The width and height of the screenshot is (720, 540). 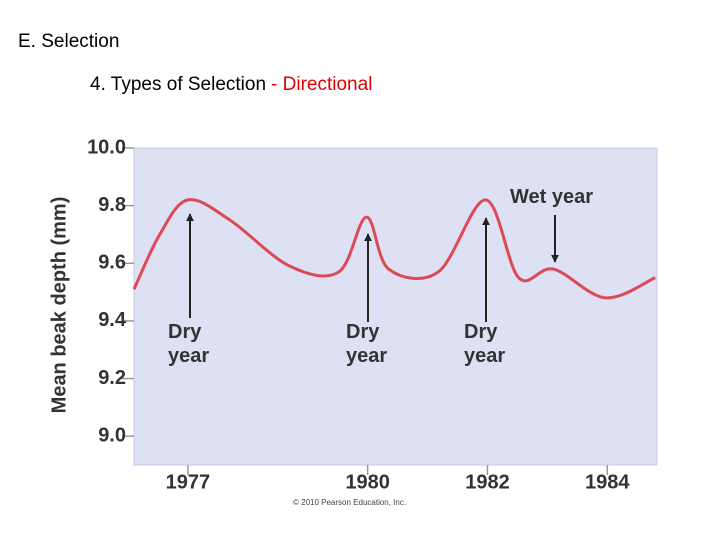 What do you see at coordinates (552, 197) in the screenshot?
I see `annotation: Wet year` at bounding box center [552, 197].